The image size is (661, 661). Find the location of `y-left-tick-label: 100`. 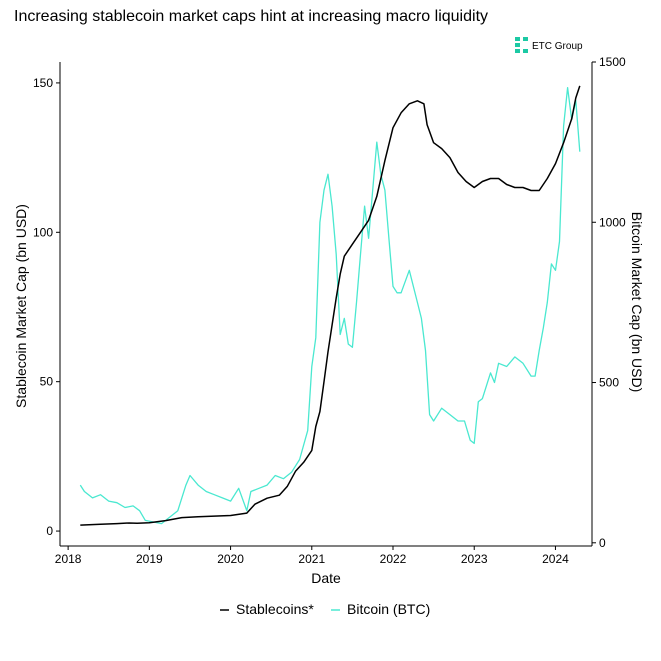

y-left-tick-label: 100 is located at coordinates (43, 232).